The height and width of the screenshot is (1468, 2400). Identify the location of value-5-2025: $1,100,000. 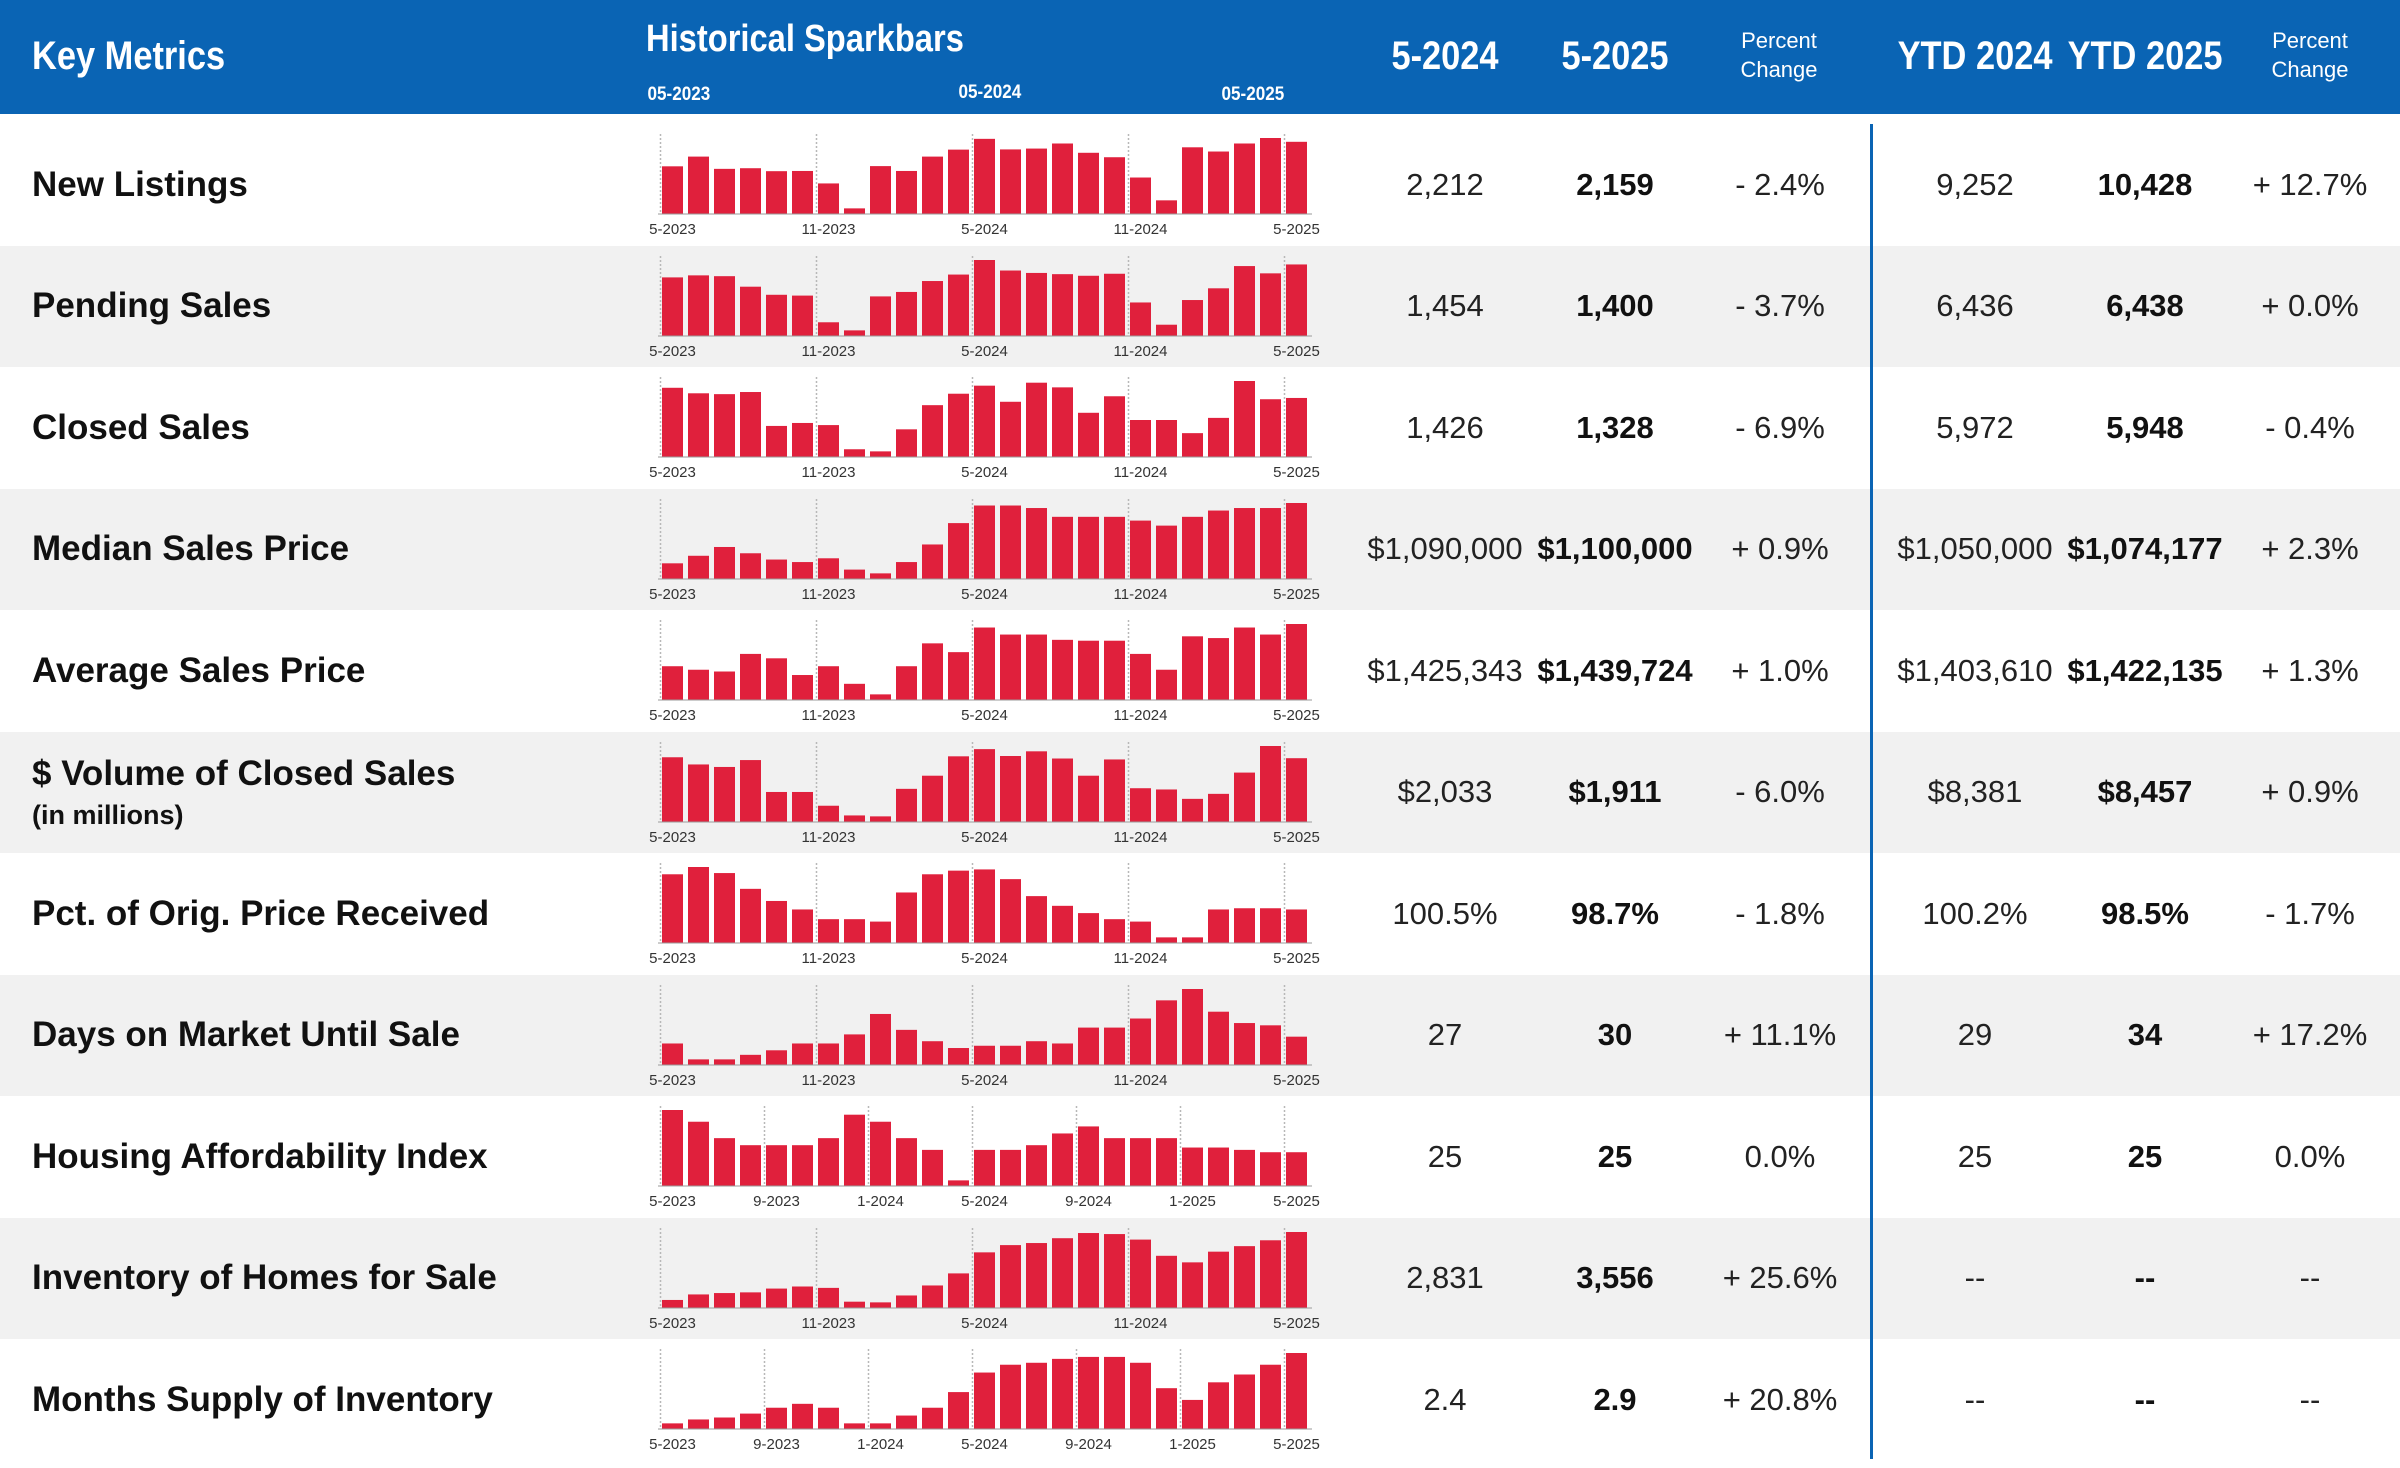
(1615, 549).